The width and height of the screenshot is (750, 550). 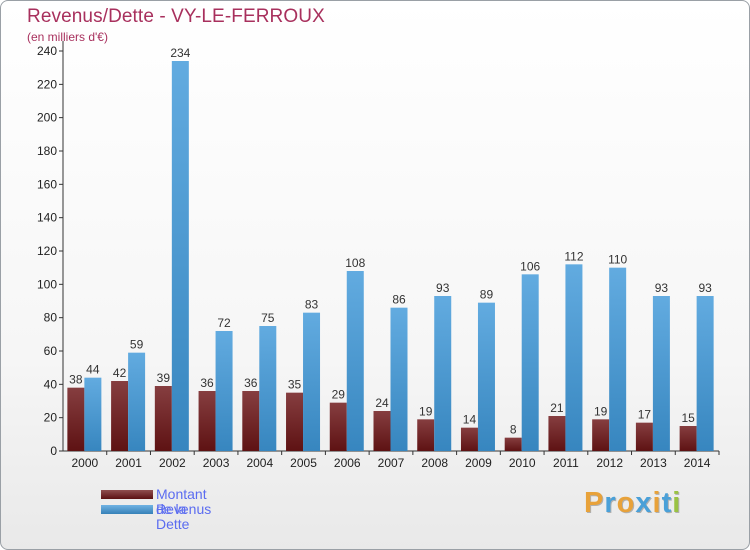 I want to click on x-tick-label: 2002, so click(x=172, y=463).